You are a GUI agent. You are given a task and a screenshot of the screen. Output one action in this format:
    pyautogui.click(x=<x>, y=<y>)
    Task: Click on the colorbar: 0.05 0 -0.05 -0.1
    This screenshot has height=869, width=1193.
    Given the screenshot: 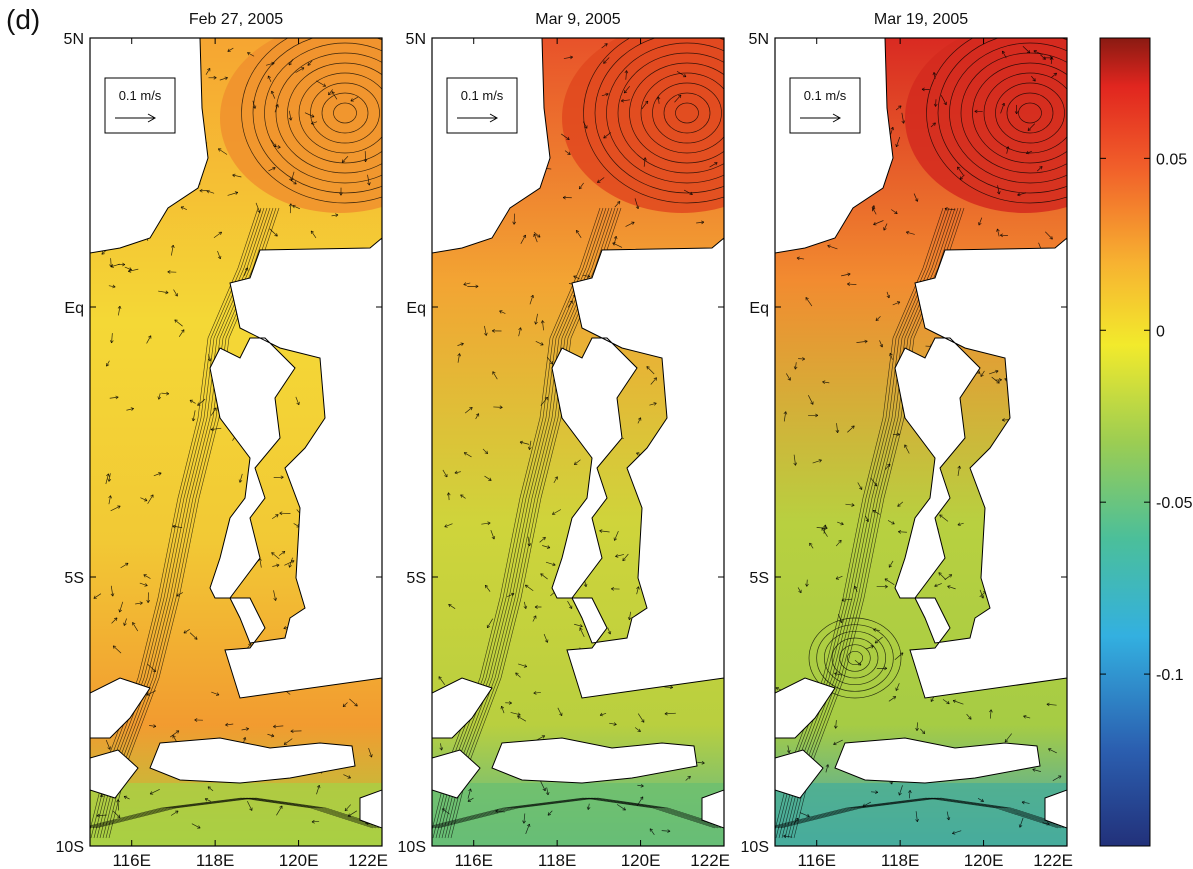 What is the action you would take?
    pyautogui.click(x=1146, y=442)
    